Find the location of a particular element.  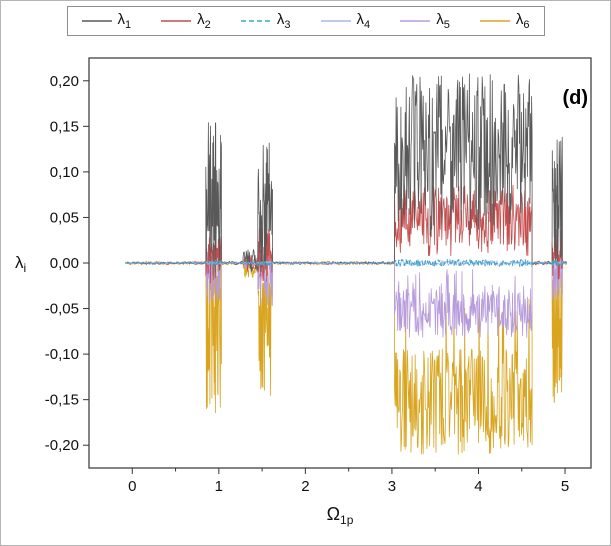

legend-item-lambda4: λ4 is located at coordinates (345, 21).